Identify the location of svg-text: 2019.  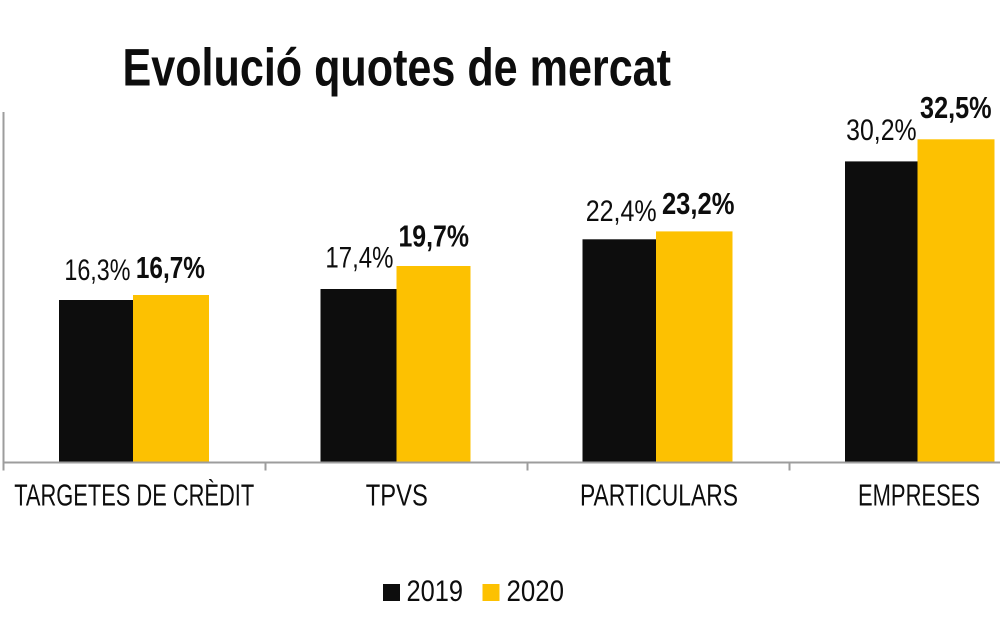
(435, 591).